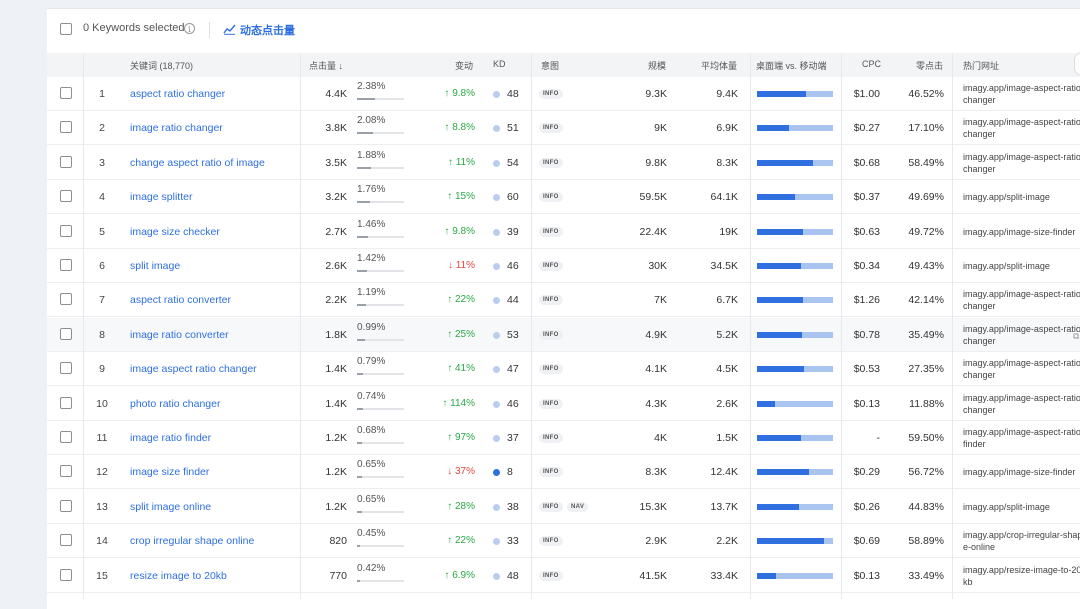 The image size is (1080, 609). Describe the element at coordinates (981, 66) in the screenshot. I see `col-top-url-header: 热门网址` at that location.